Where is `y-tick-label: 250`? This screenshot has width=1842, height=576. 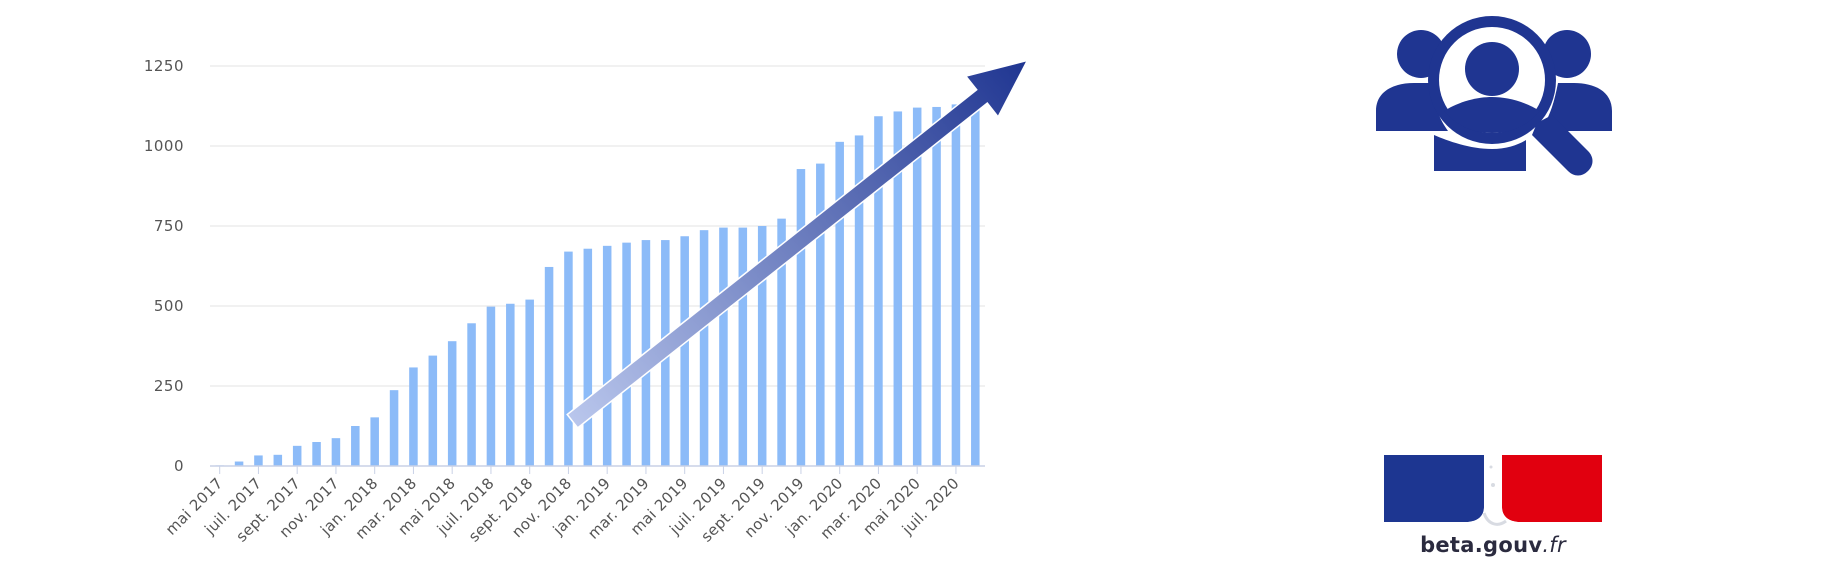 y-tick-label: 250 is located at coordinates (169, 386).